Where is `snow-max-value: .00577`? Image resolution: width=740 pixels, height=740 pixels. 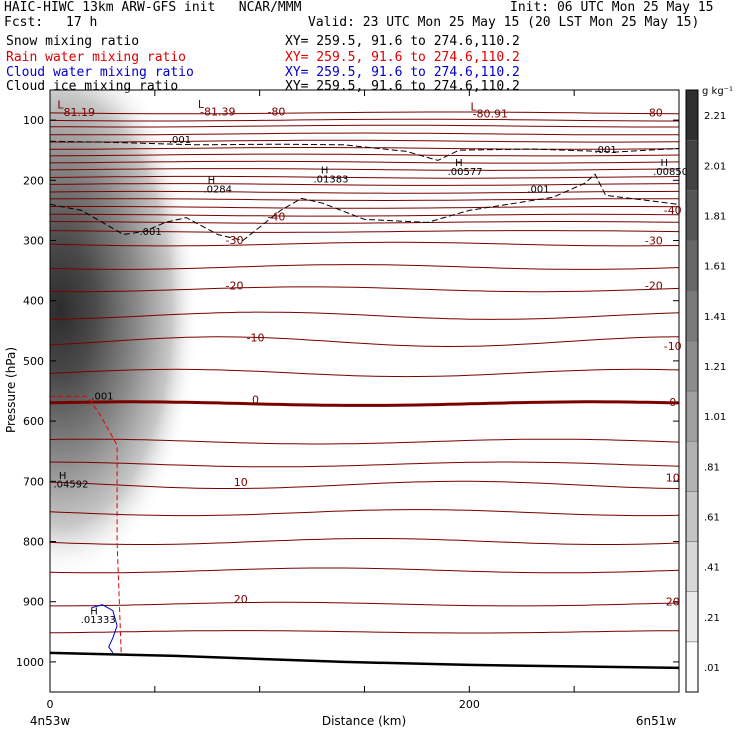
snow-max-value: .00577 is located at coordinates (465, 172).